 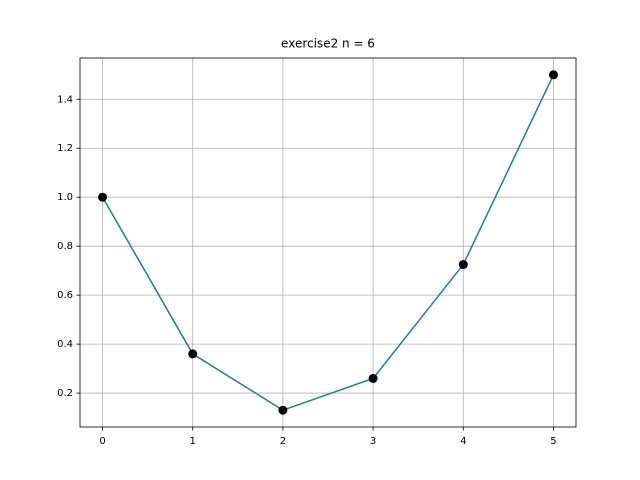 I want to click on x-tick-label: 5, so click(x=553, y=441).